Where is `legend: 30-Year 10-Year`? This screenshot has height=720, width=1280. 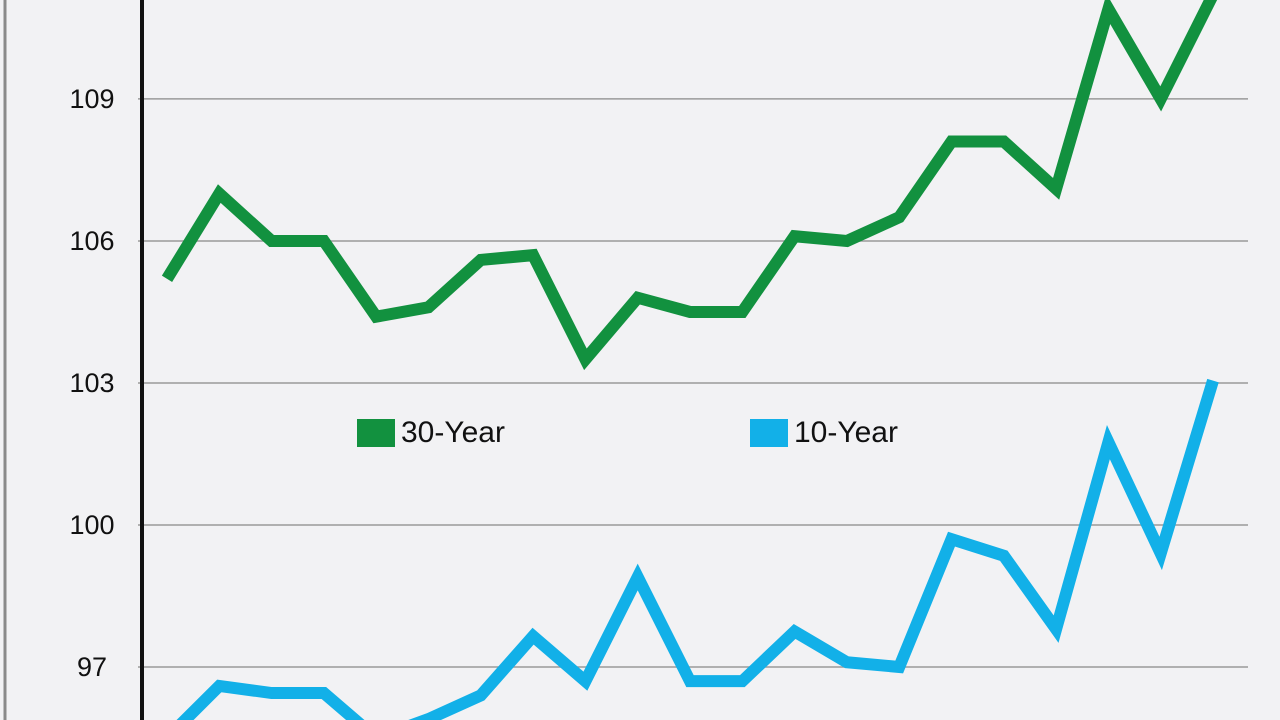
legend: 30-Year 10-Year is located at coordinates (627, 432).